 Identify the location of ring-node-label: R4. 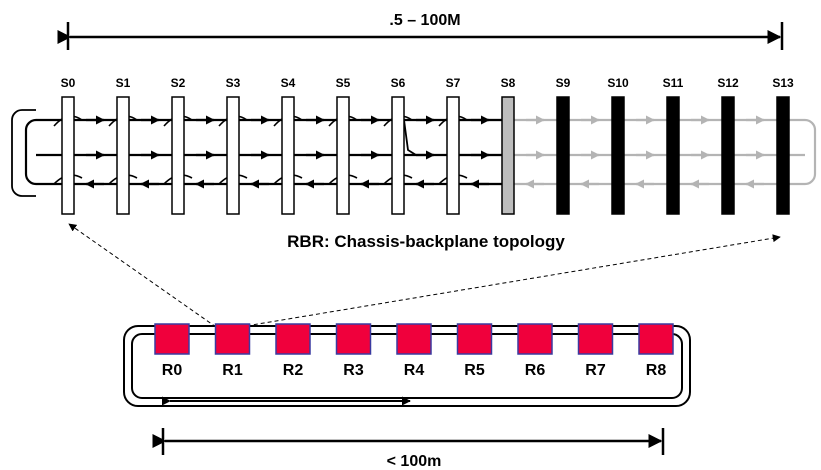
(414, 370).